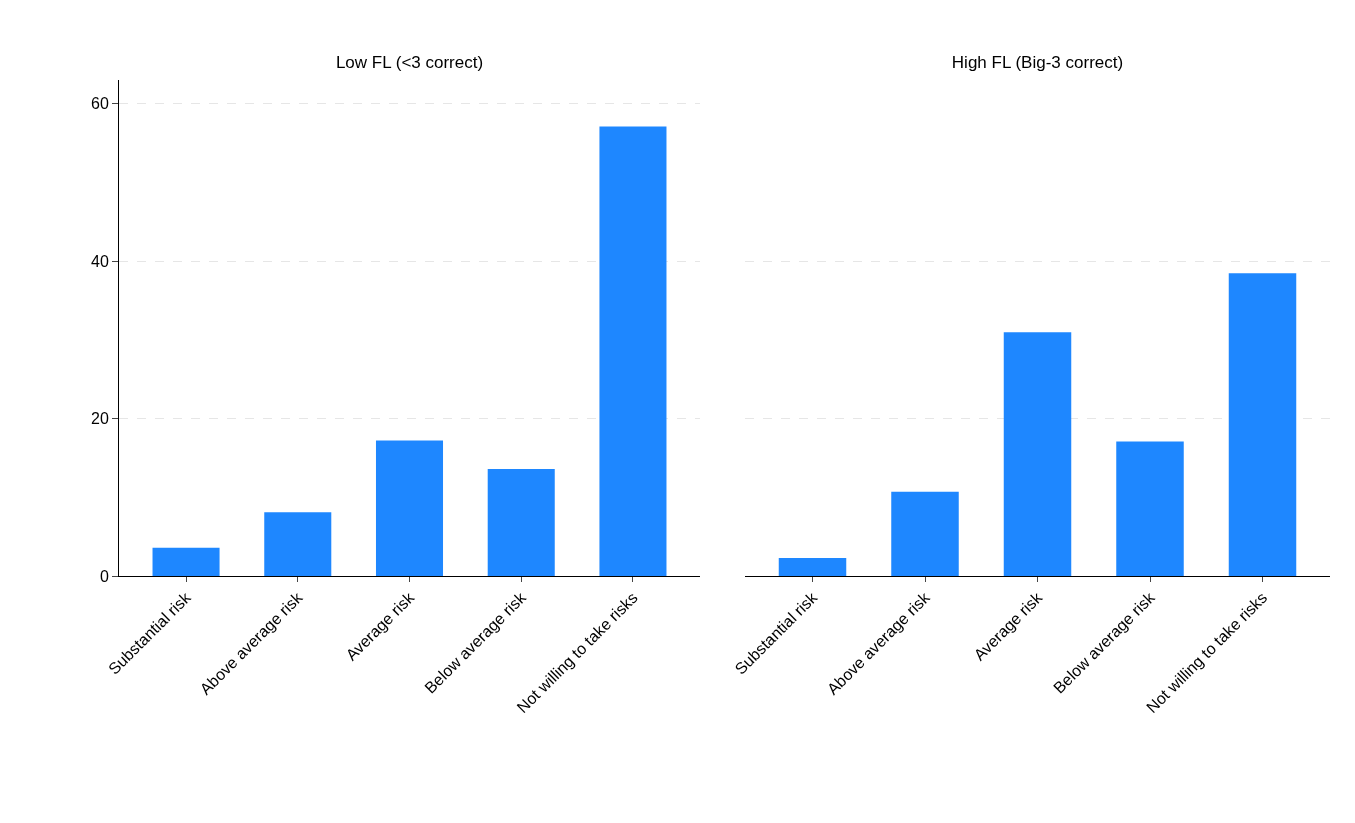 The height and width of the screenshot is (823, 1355). I want to click on y-tick-label: 60, so click(100, 104).